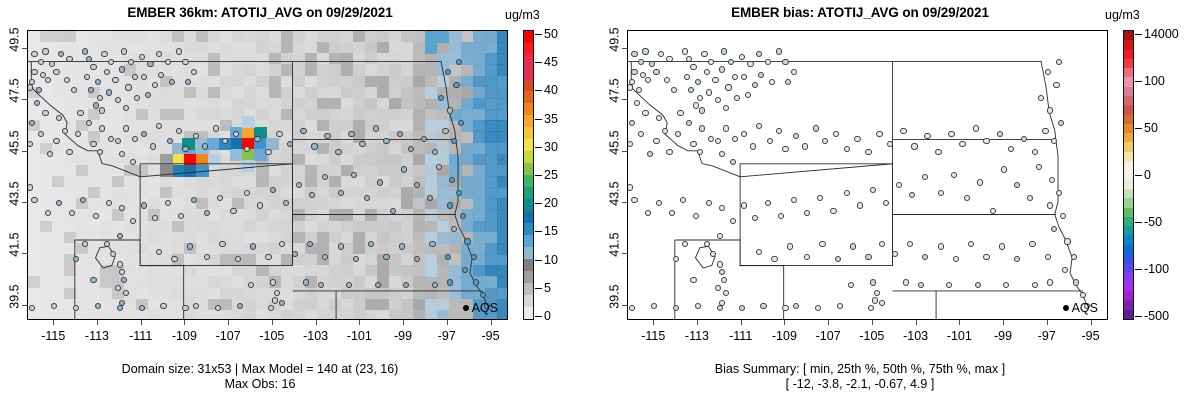 This screenshot has width=1200, height=409. I want to click on colorbar-tick-label: 10, so click(551, 259).